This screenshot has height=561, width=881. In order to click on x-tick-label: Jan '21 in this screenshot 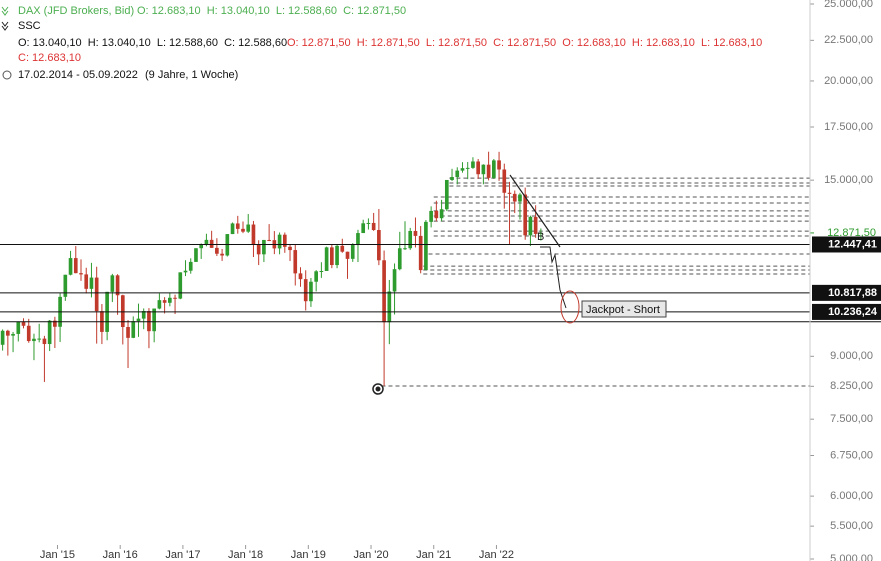, I will do `click(433, 555)`.